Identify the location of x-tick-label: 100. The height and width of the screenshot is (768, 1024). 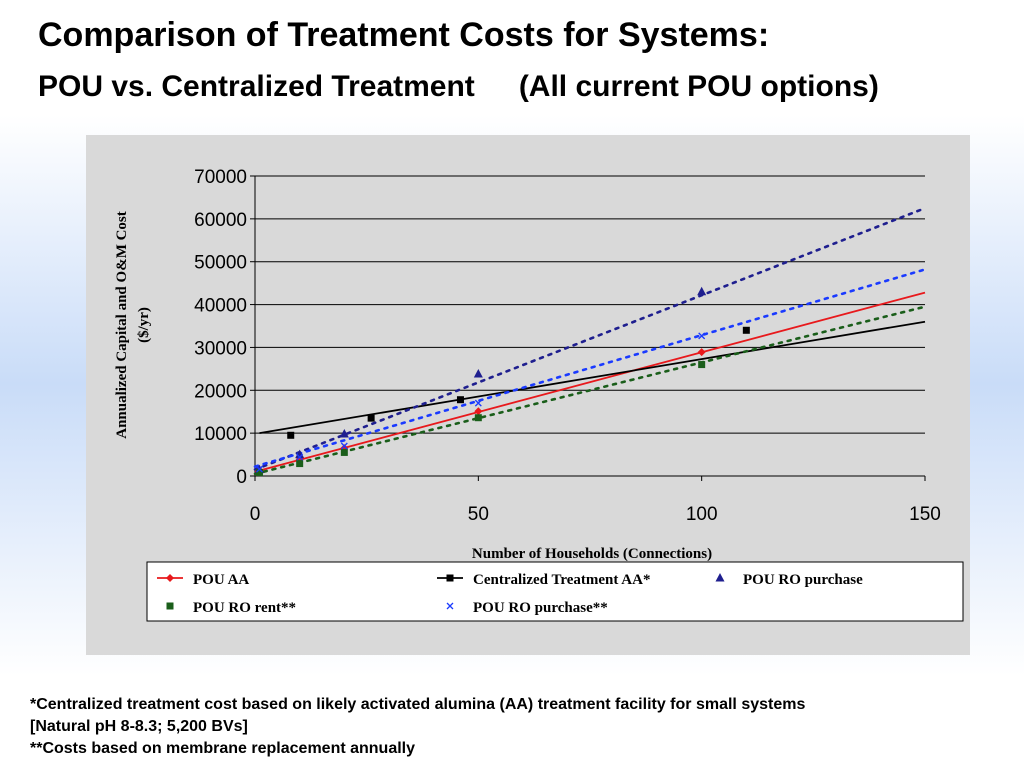
(702, 514).